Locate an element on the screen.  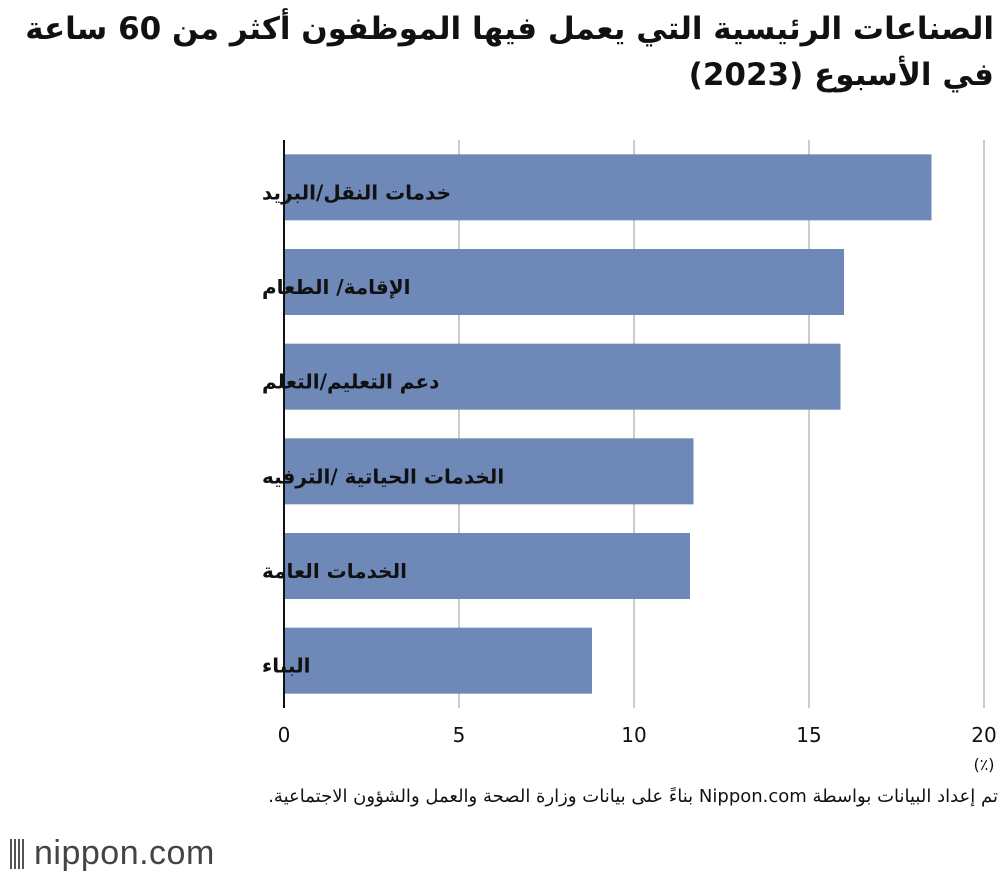
category-label: دعم التعليم/التعلم is located at coordinates (350, 382).